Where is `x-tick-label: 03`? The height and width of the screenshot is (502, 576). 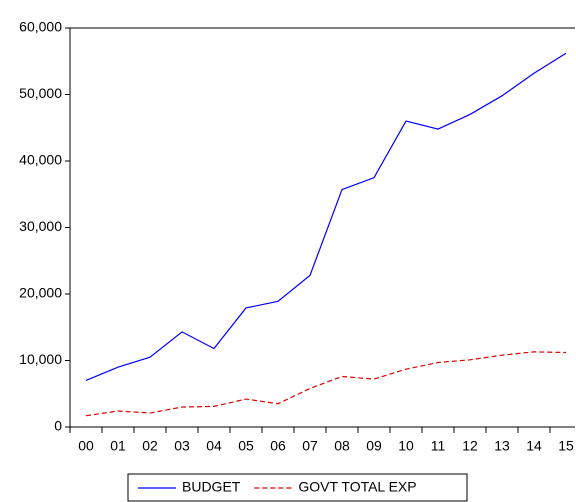
x-tick-label: 03 is located at coordinates (182, 446).